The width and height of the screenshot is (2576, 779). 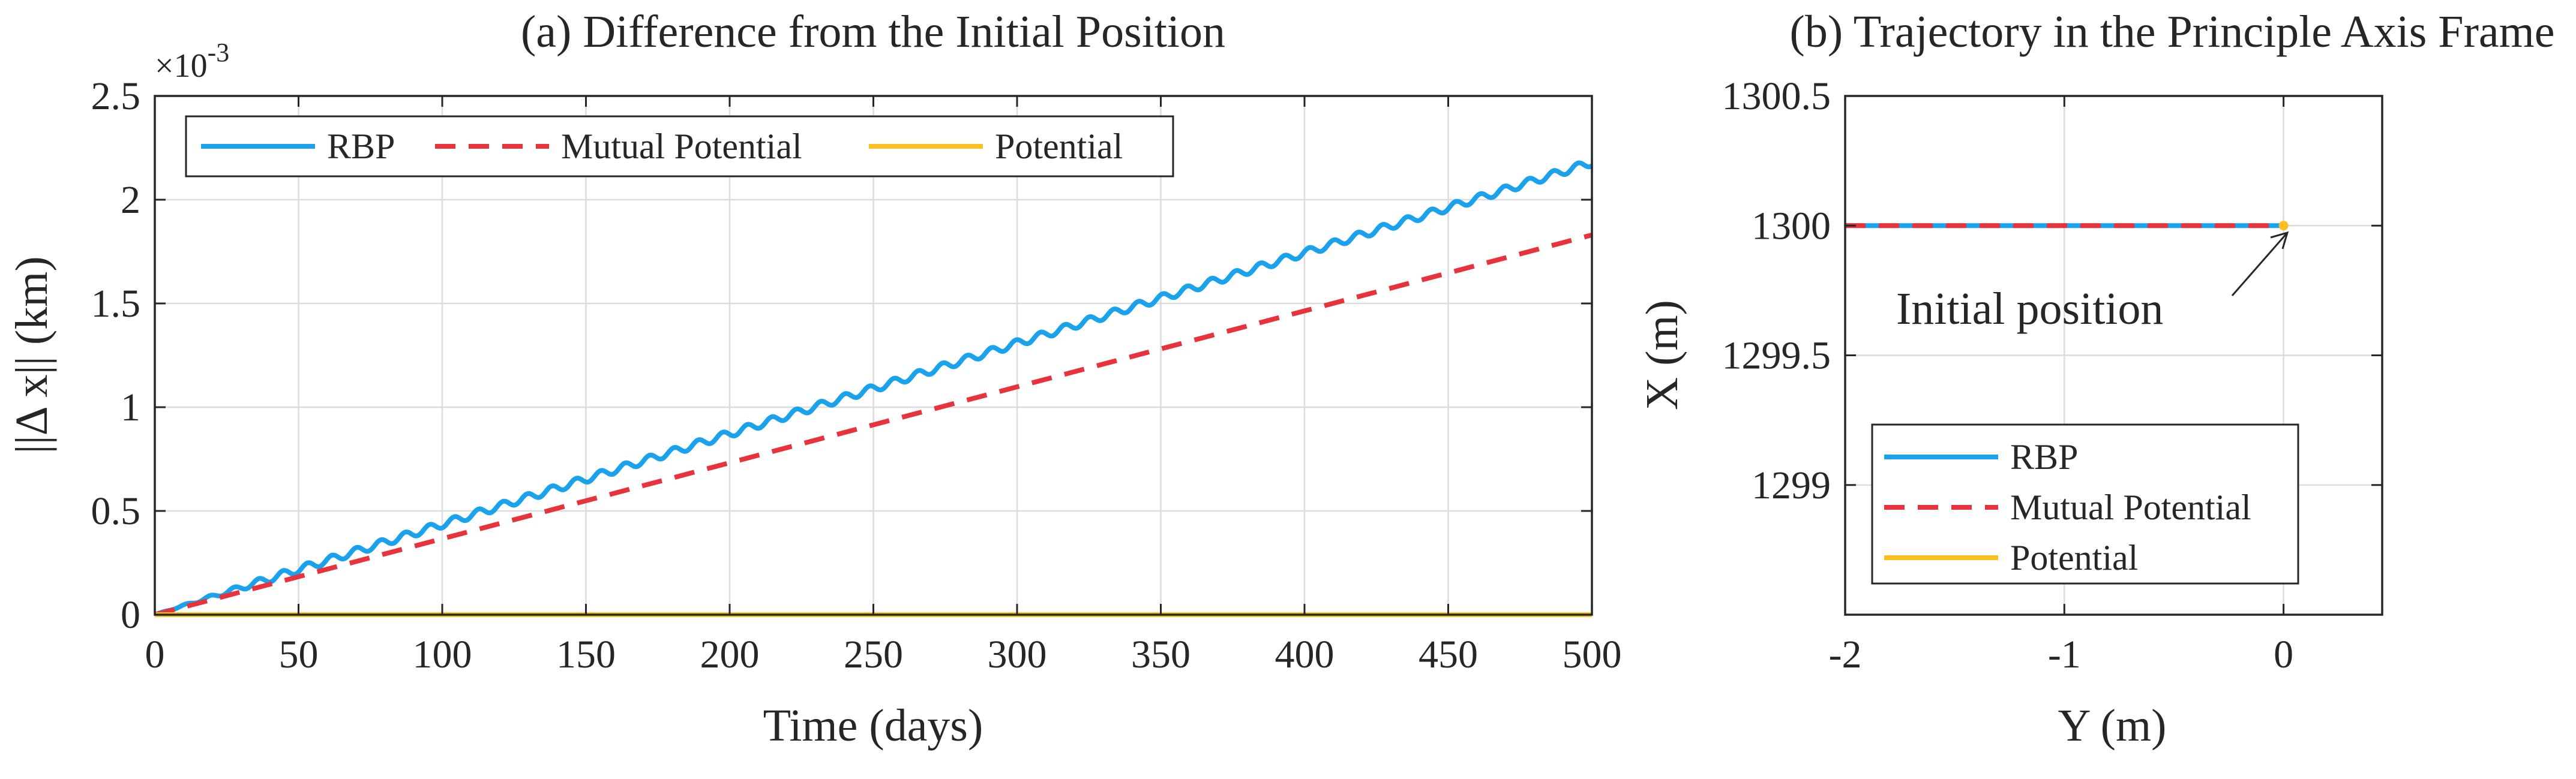 I want to click on panel-a-x-tick-label: 350, so click(x=1160, y=654).